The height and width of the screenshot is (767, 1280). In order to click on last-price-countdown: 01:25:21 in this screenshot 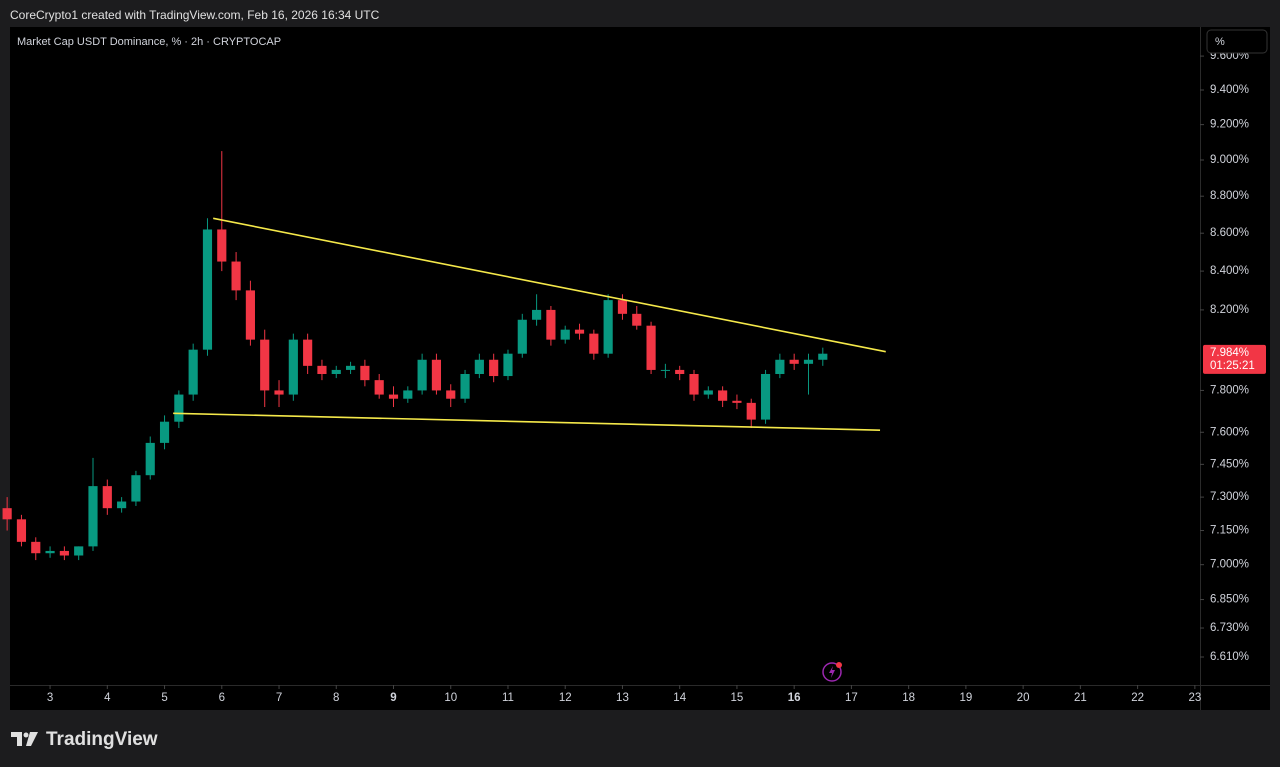, I will do `click(1232, 366)`.